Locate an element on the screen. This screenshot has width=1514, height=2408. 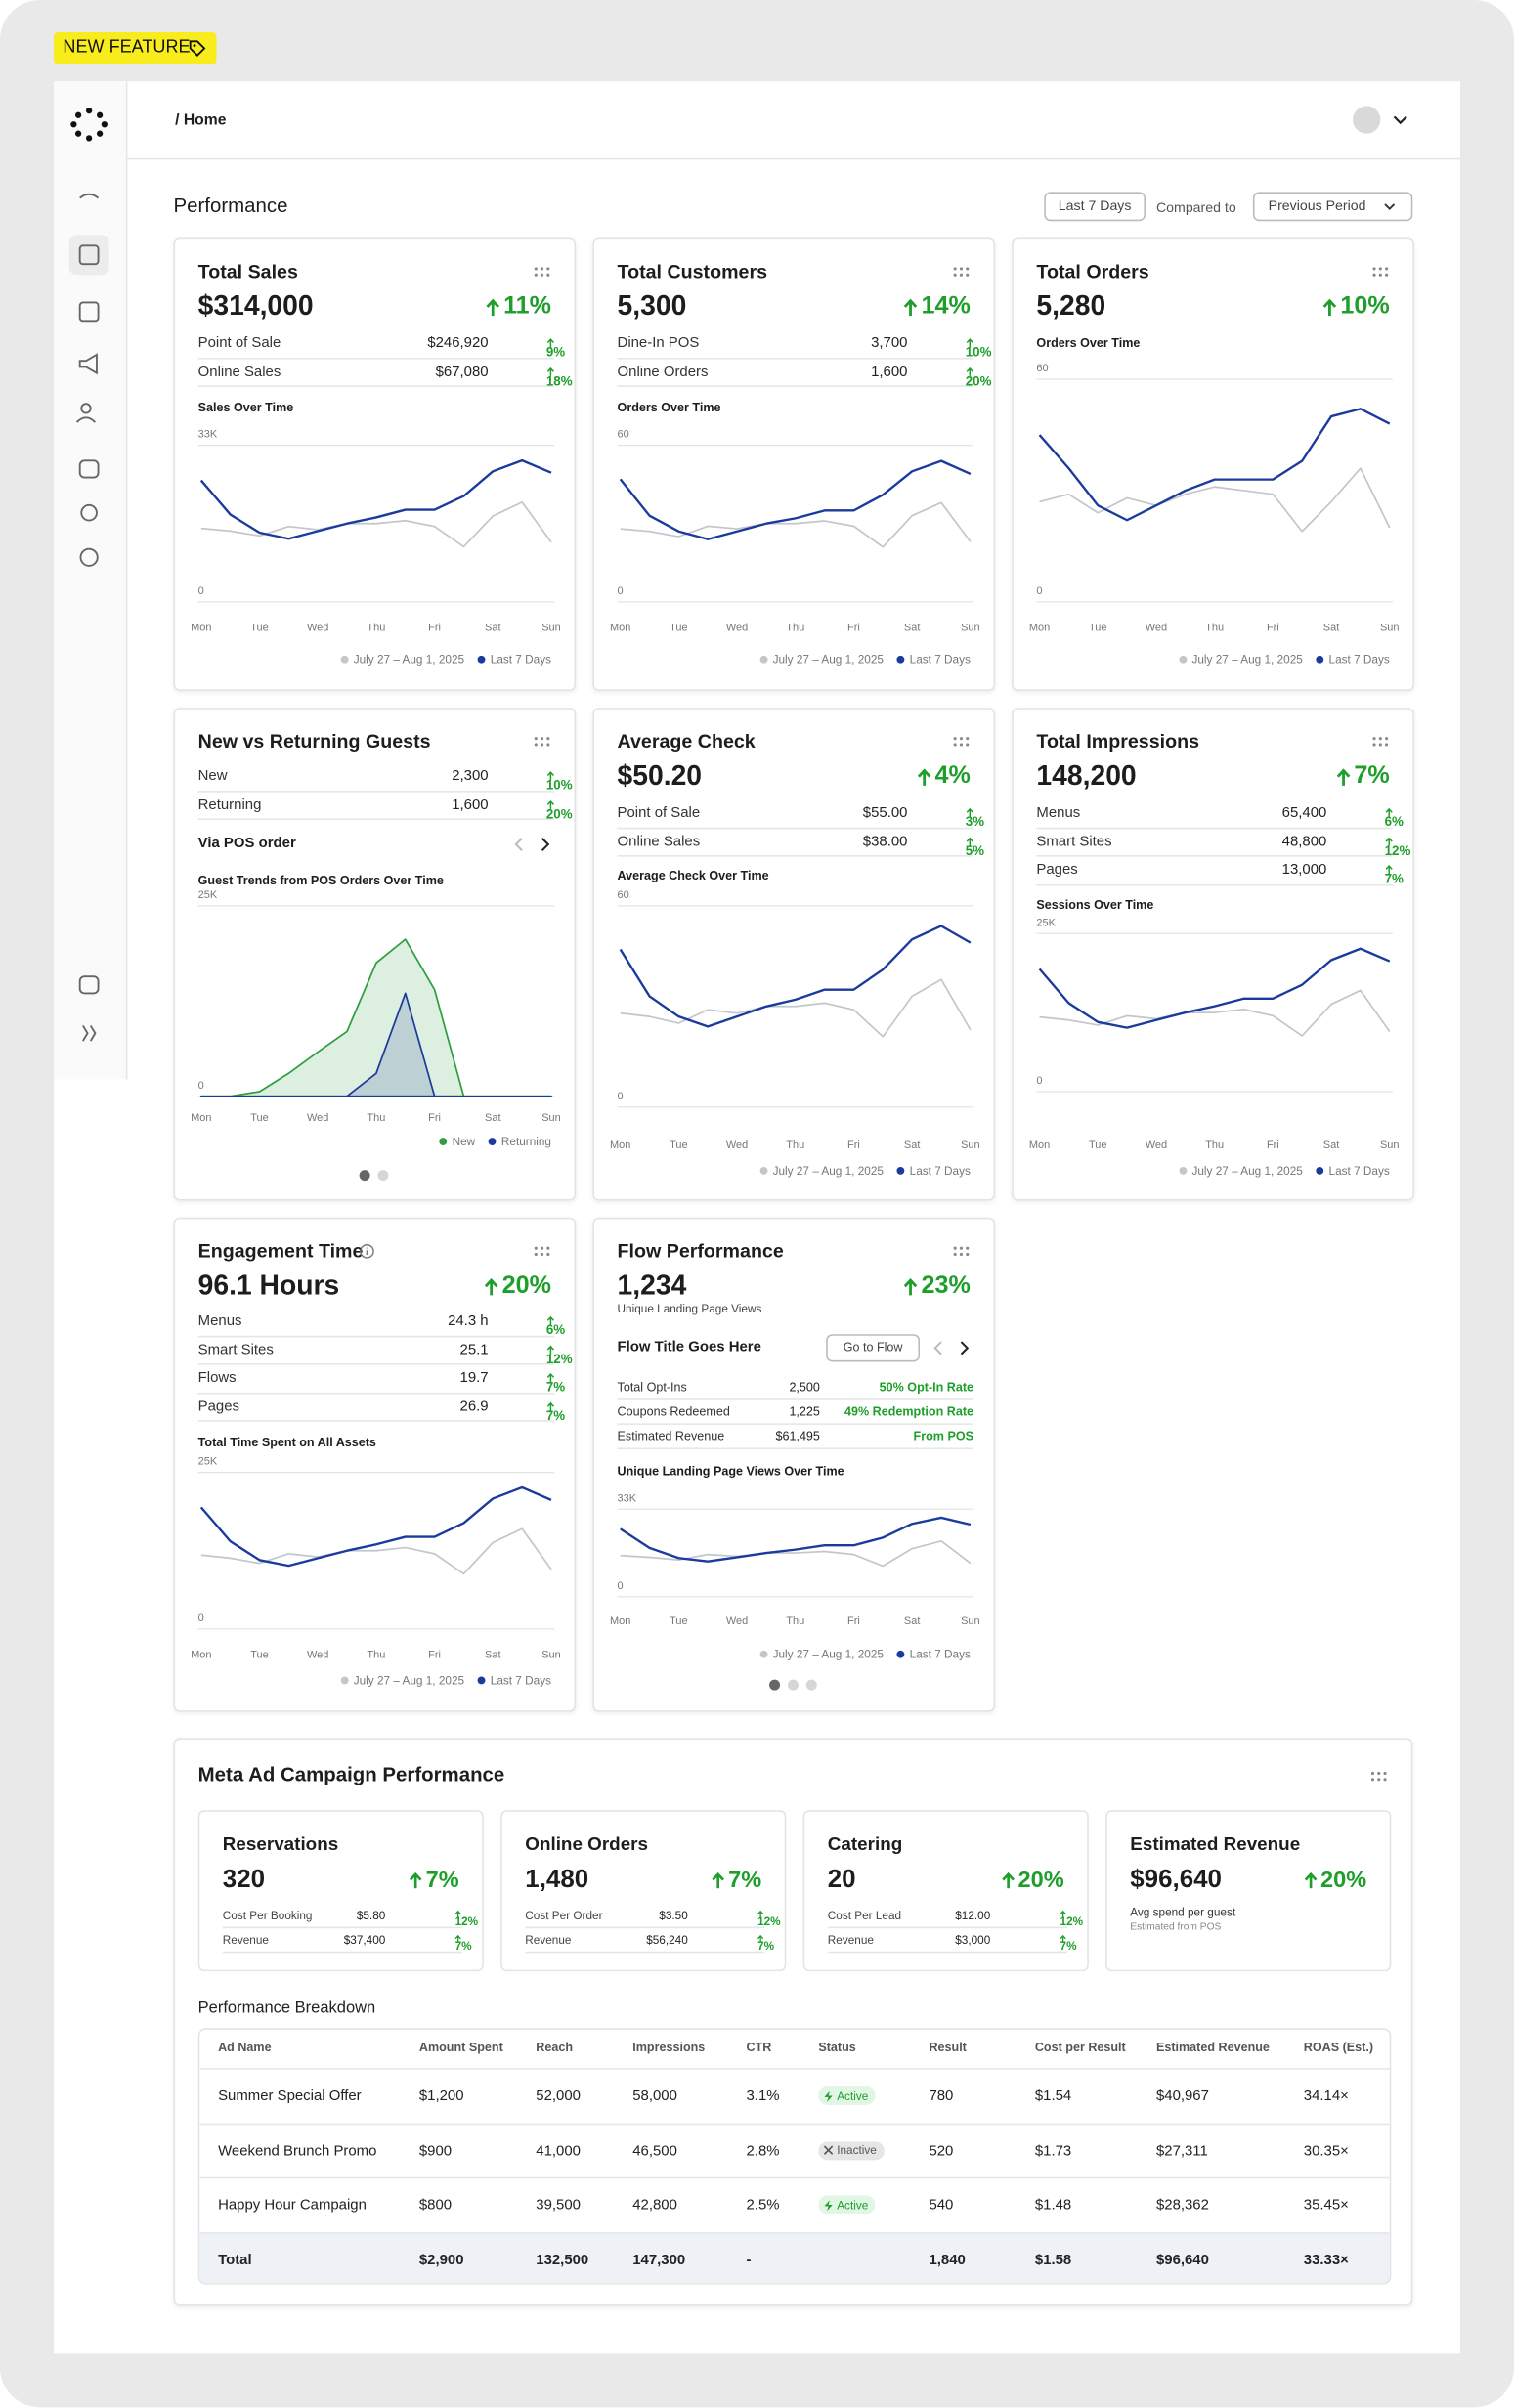
column-header: Reach is located at coordinates (555, 2047).